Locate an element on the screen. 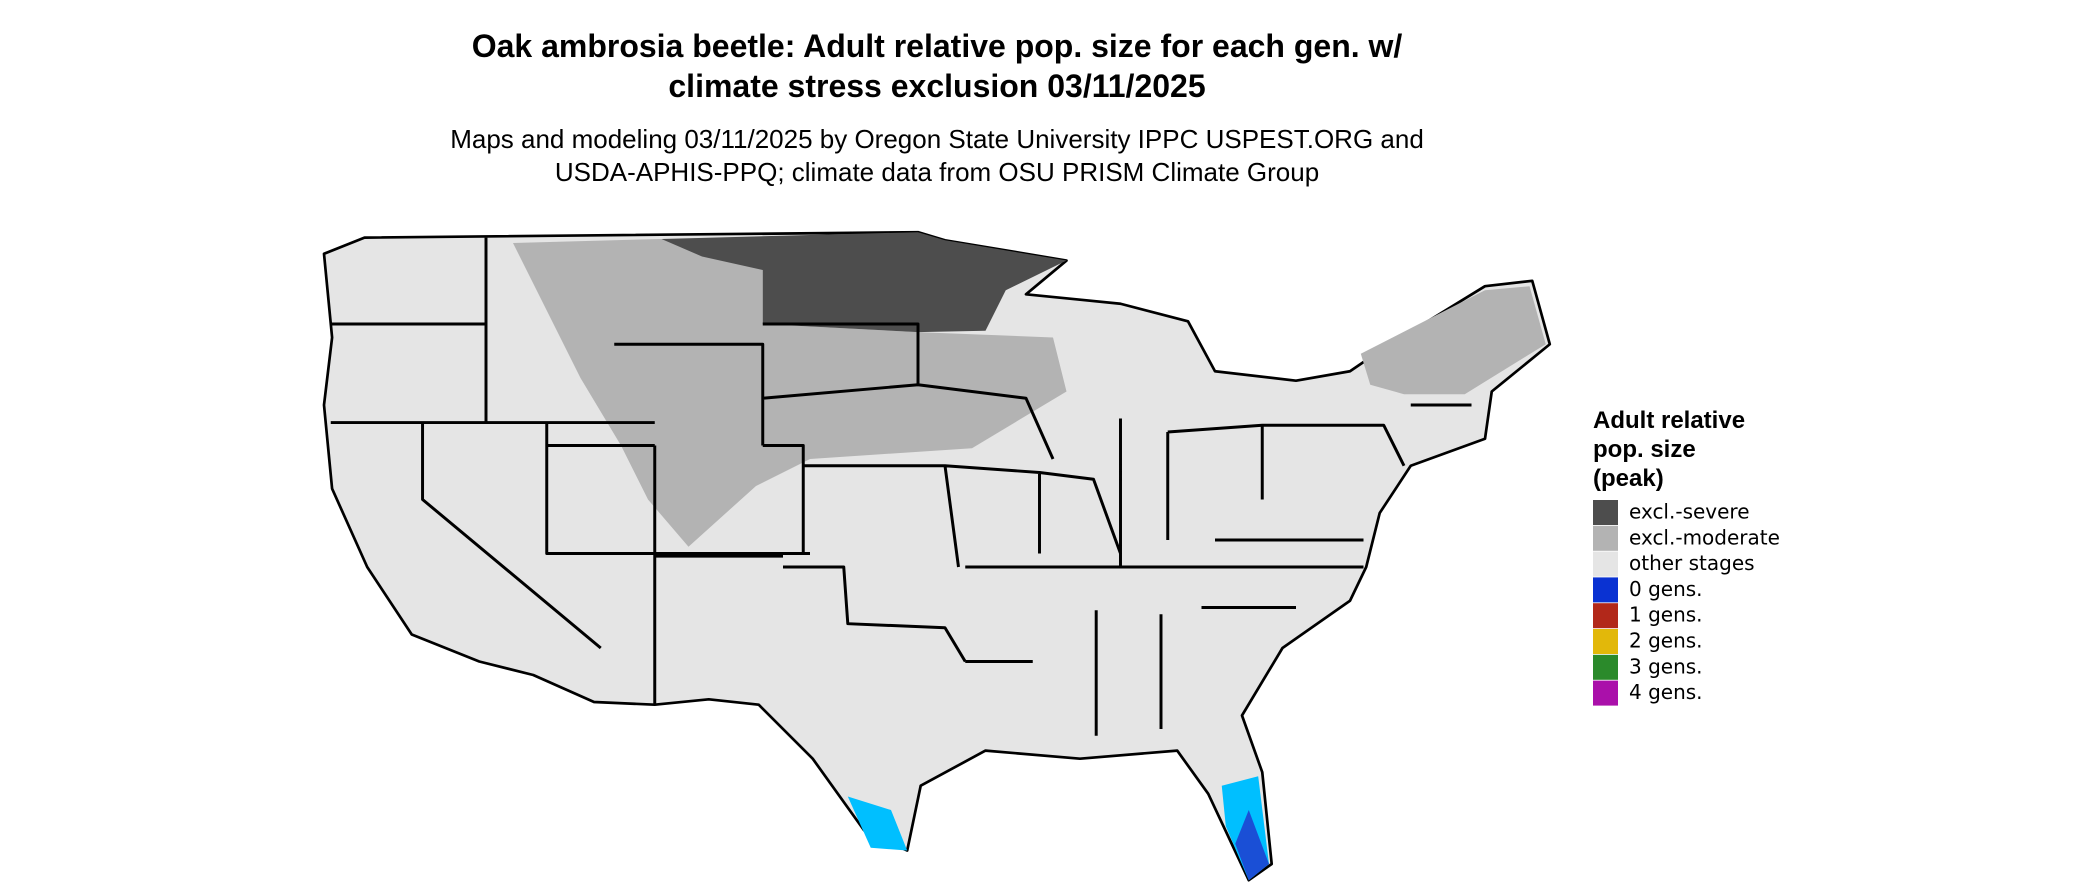  legend-label: 4 gens. is located at coordinates (1666, 692).